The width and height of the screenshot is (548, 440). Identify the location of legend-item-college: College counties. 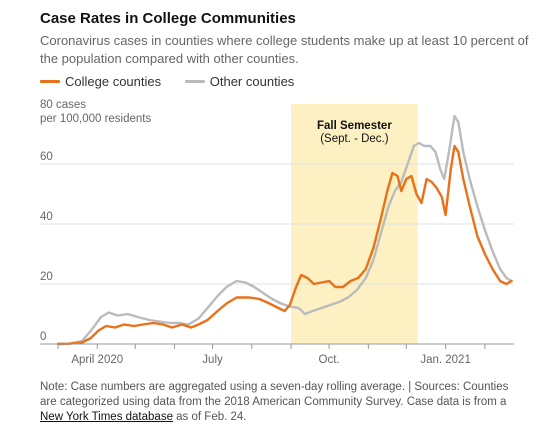
(100, 81).